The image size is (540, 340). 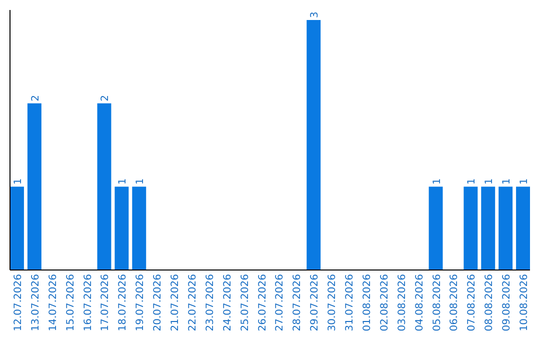 I want to click on x-tick-label: 28.07.2026, so click(x=298, y=303).